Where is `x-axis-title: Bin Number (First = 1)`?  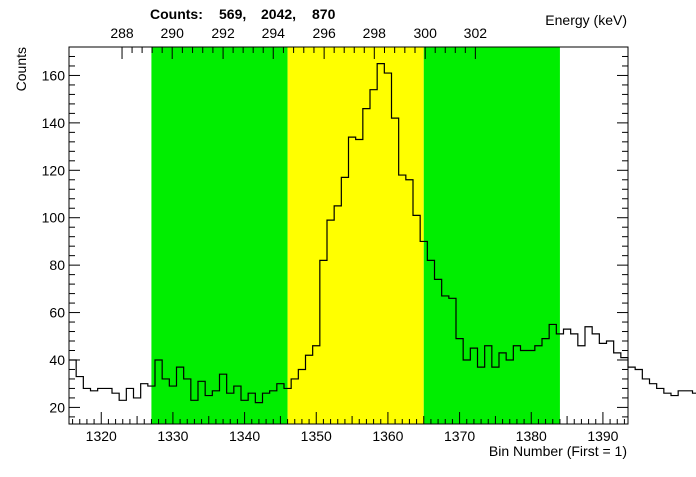
x-axis-title: Bin Number (First = 1) is located at coordinates (558, 451).